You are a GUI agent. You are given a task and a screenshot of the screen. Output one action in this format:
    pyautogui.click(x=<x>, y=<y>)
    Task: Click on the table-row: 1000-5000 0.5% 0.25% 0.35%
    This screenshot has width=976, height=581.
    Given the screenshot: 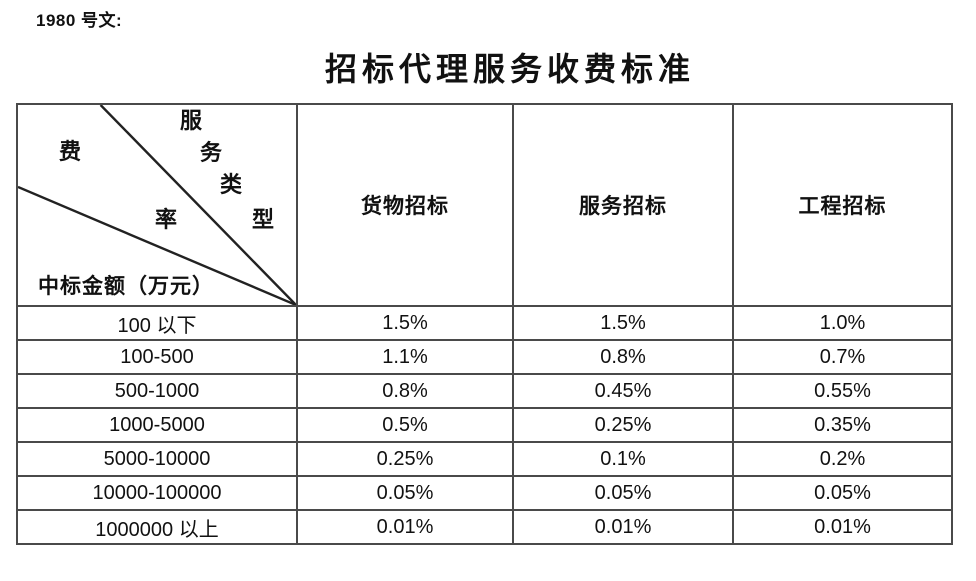 What is the action you would take?
    pyautogui.click(x=484, y=425)
    